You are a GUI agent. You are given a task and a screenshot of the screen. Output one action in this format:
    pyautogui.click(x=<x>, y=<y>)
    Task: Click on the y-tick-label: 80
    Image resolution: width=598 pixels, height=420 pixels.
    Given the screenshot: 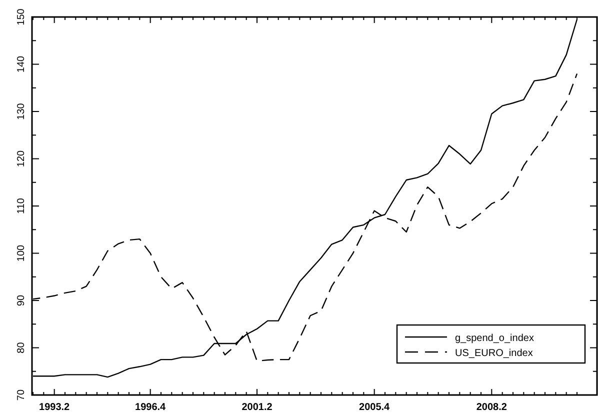 What is the action you would take?
    pyautogui.click(x=21, y=348)
    